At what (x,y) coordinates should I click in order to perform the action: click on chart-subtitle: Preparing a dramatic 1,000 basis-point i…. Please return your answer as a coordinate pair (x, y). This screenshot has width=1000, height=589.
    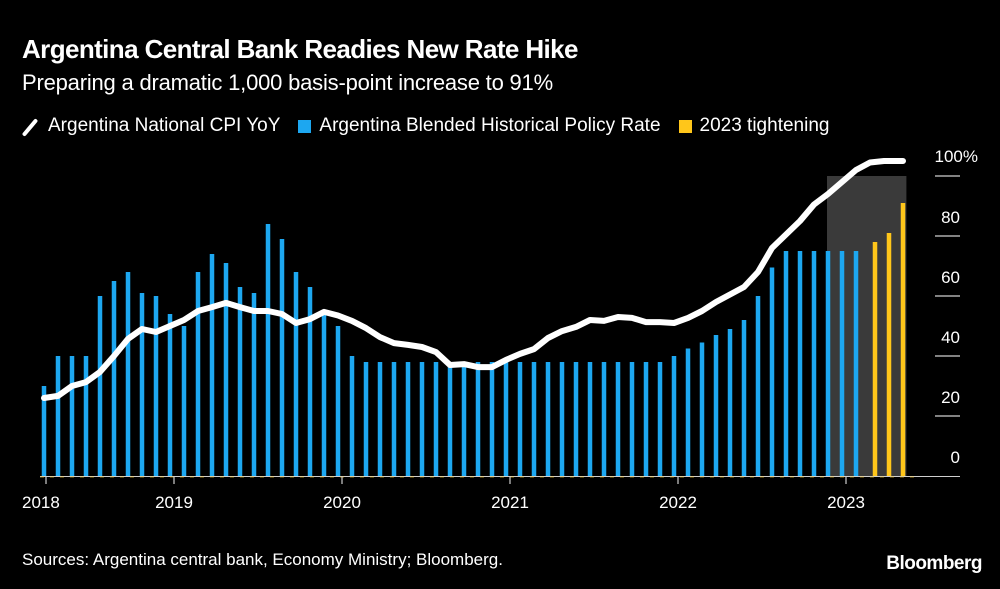
    Looking at the image, I should click on (287, 82).